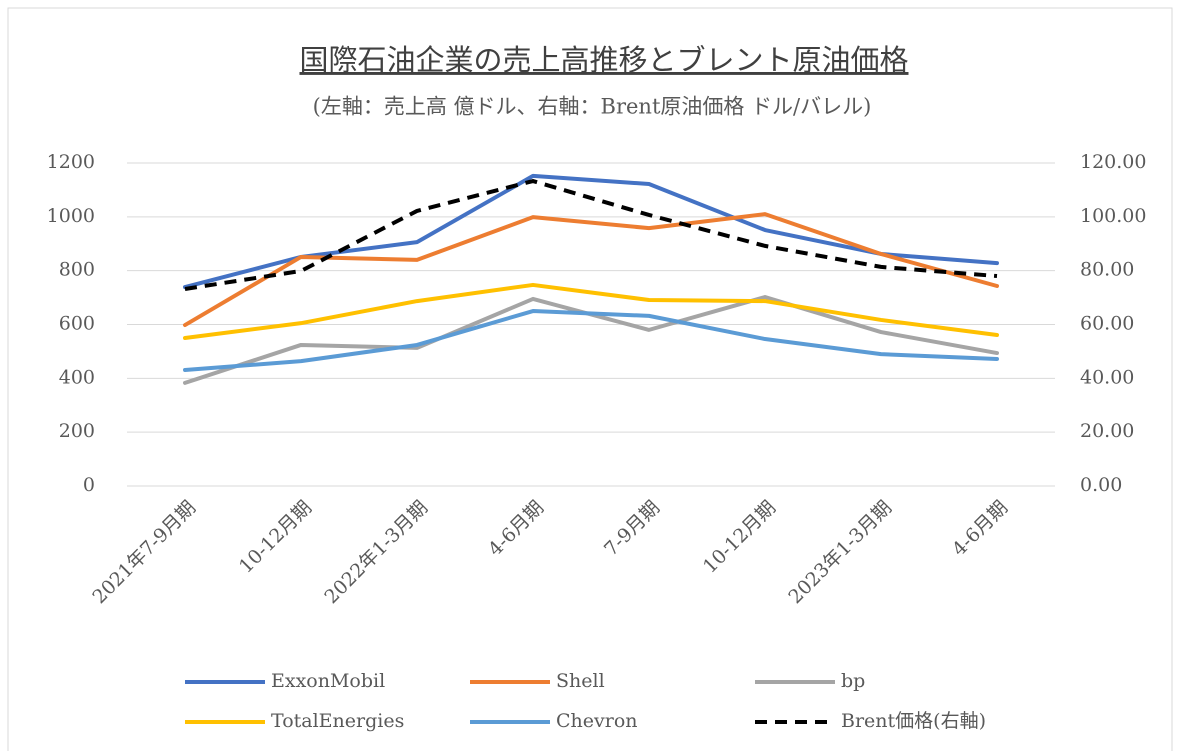 The width and height of the screenshot is (1180, 751). I want to click on legend-label: TotalEnergies, so click(337, 721).